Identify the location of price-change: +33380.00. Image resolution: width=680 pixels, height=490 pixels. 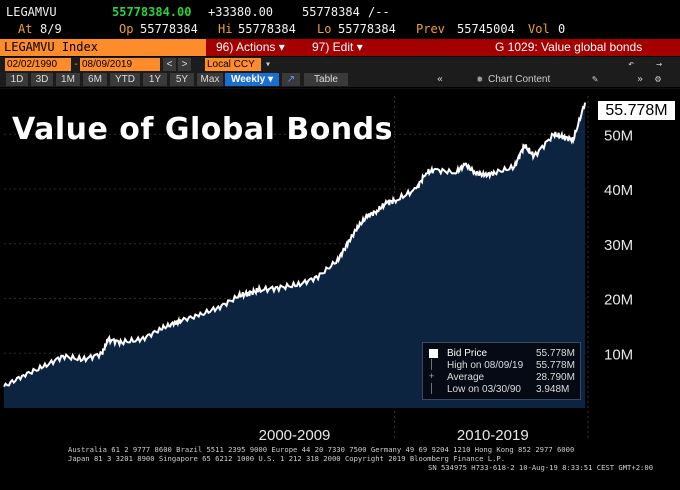
(241, 12).